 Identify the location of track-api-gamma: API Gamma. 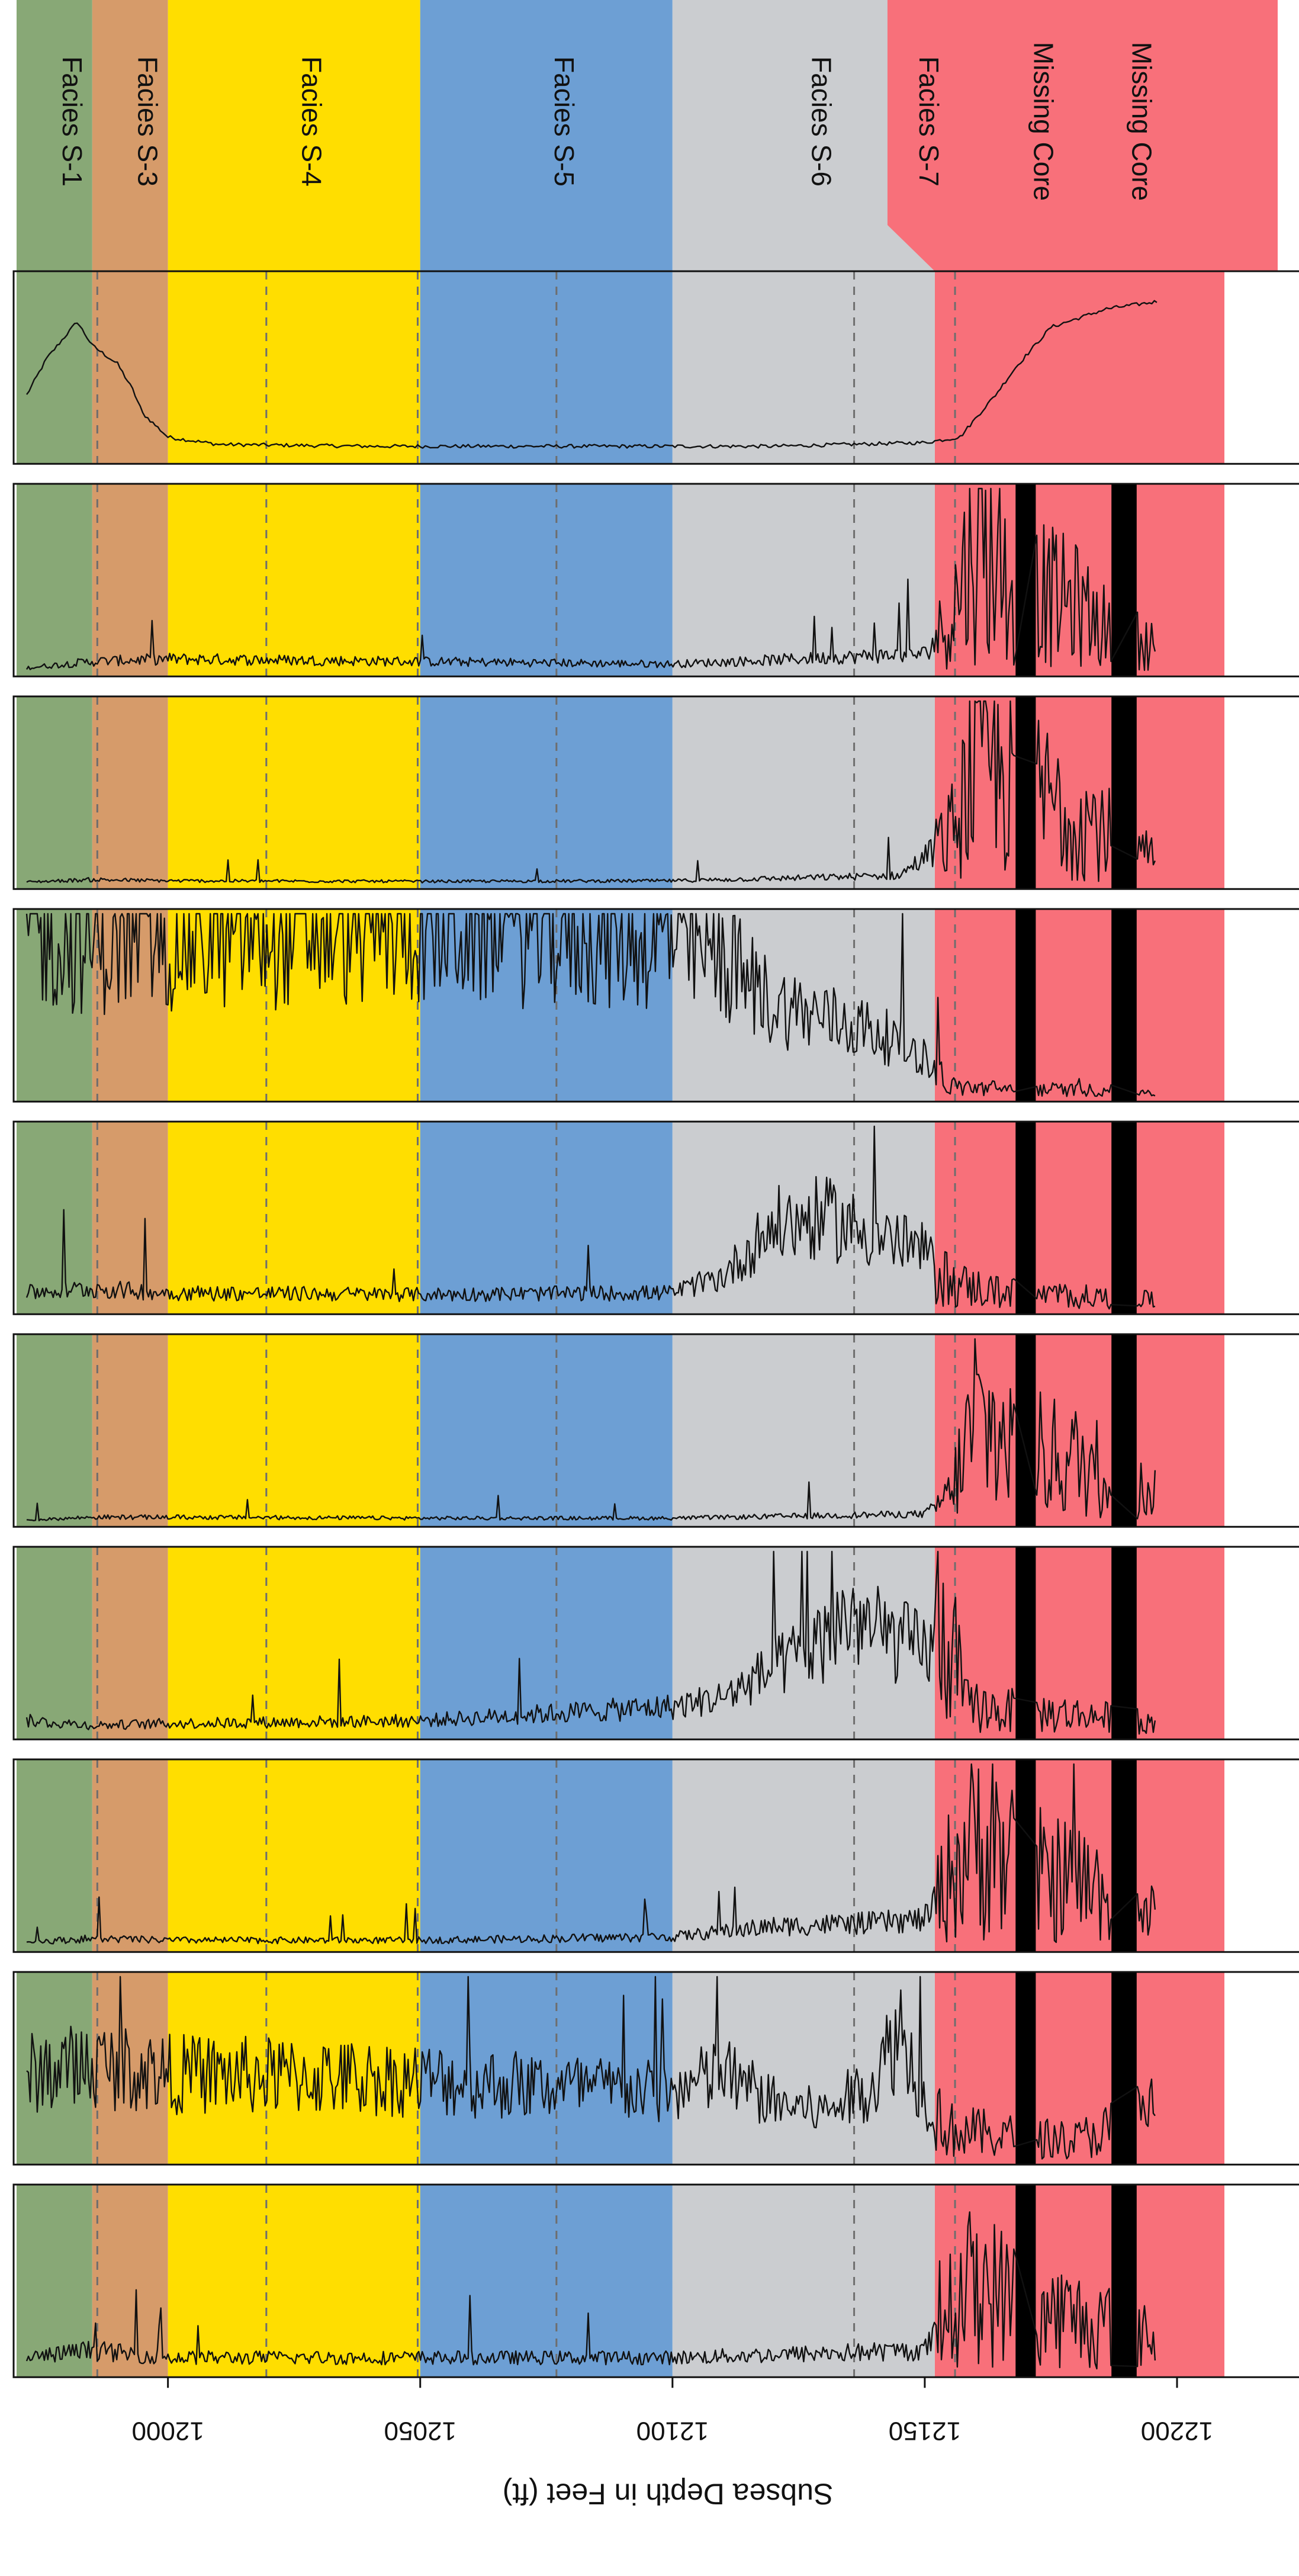
(655, 368).